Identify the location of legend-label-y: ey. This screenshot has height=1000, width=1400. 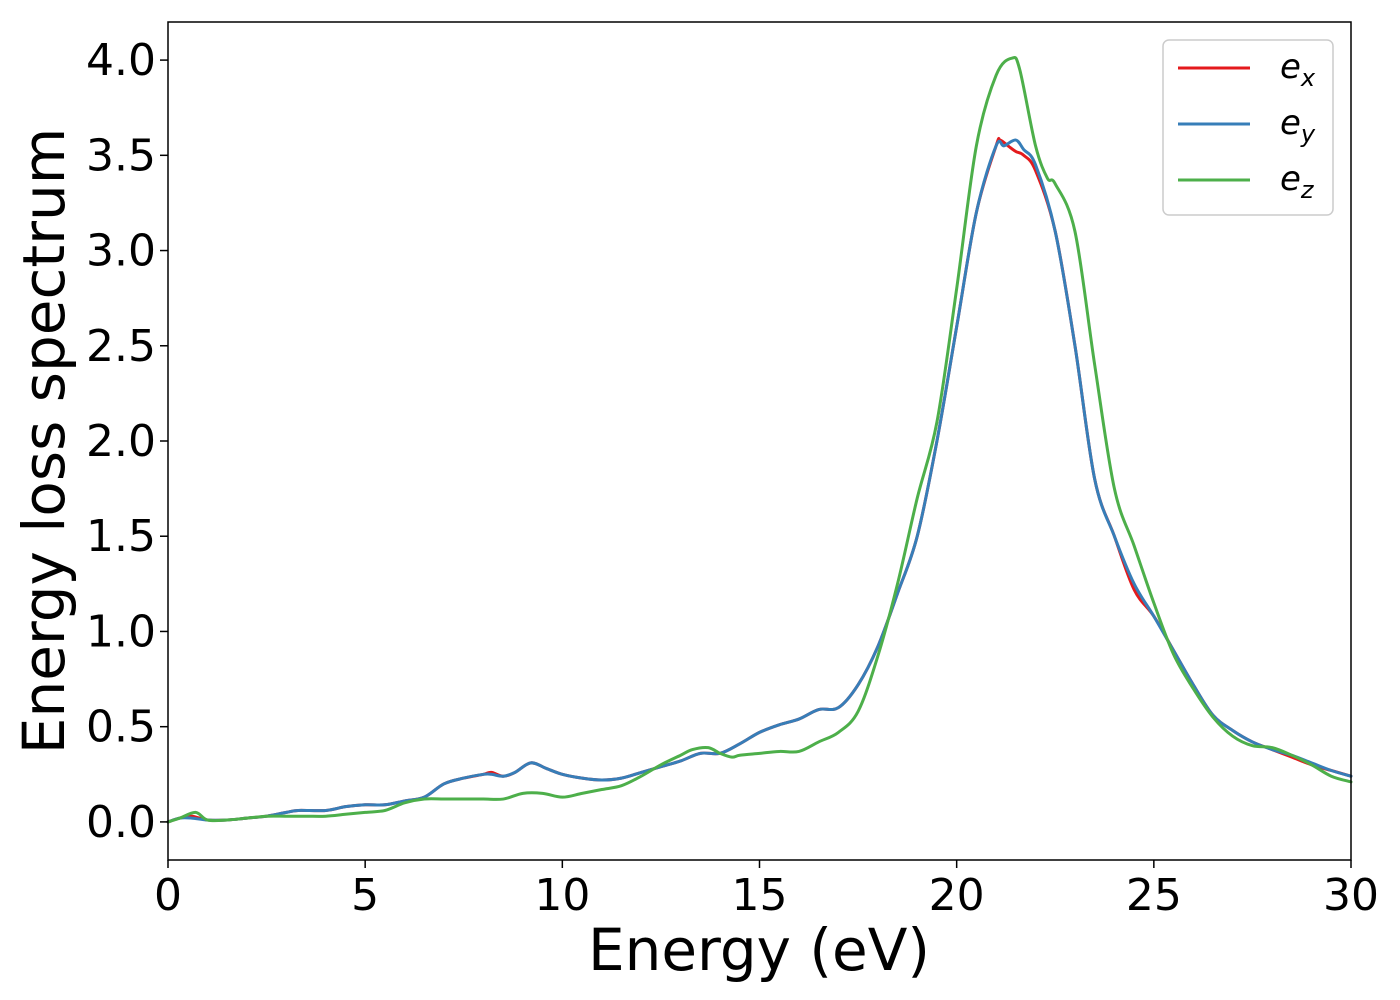
(1298, 125).